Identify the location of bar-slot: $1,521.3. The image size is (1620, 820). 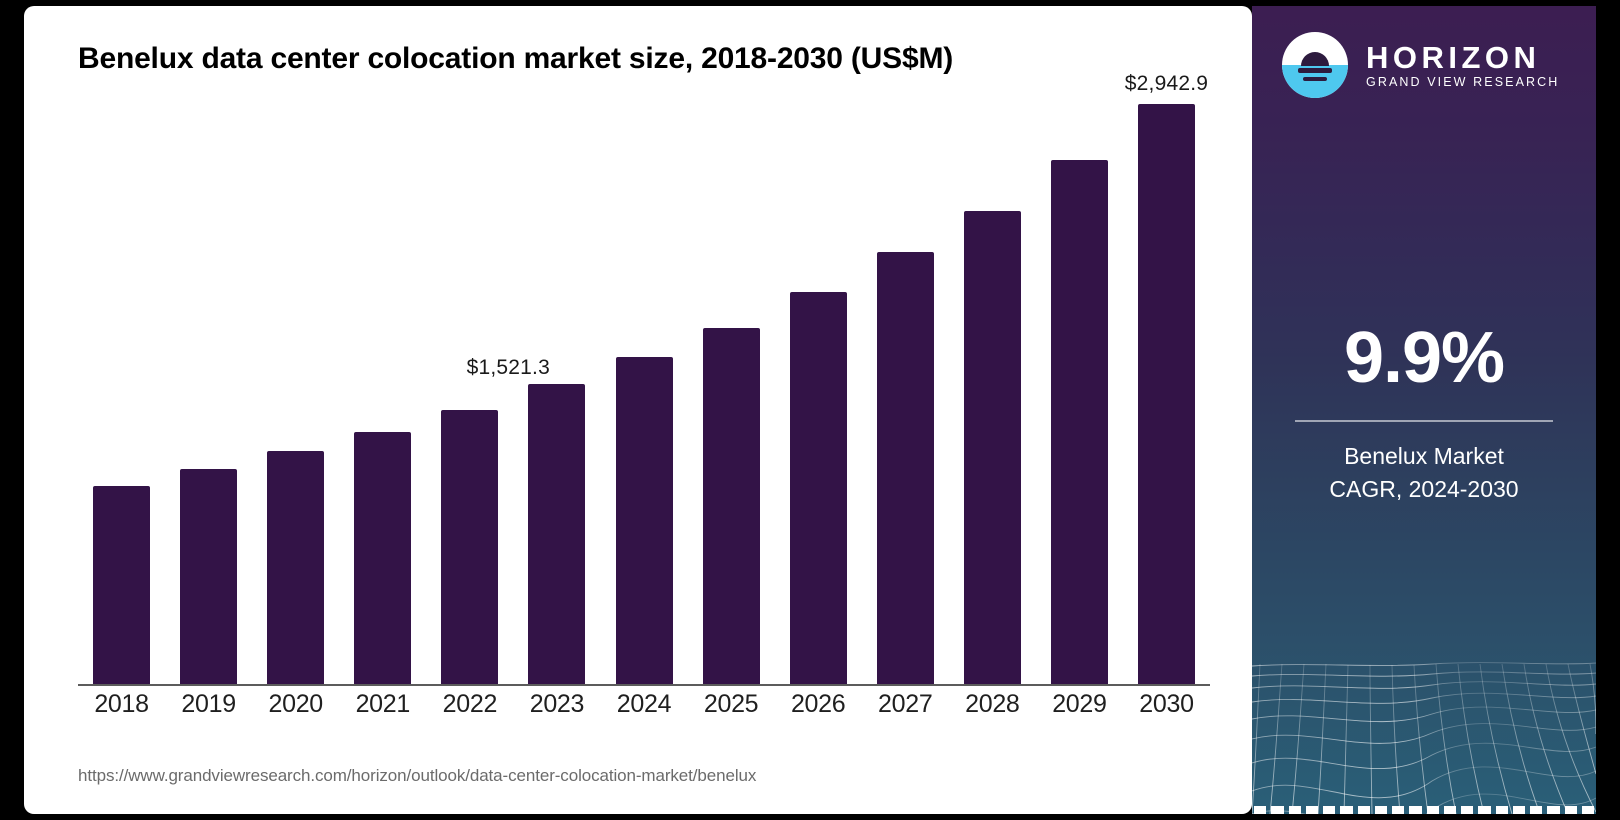
(533, 393).